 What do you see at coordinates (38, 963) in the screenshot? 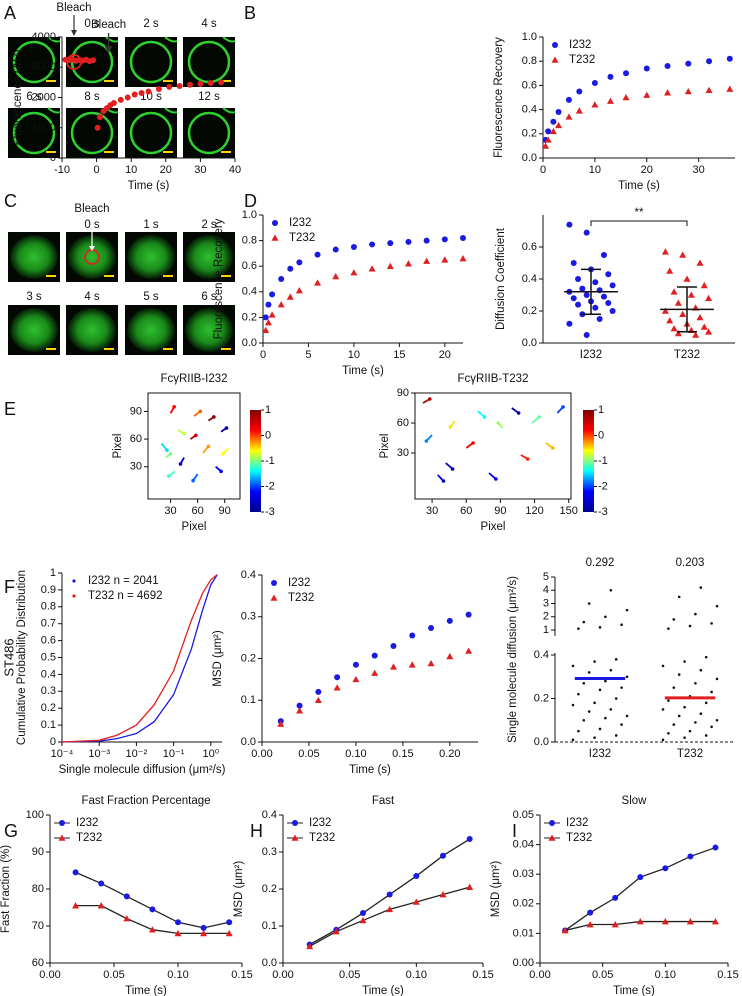
I see `y-tick-label: 60` at bounding box center [38, 963].